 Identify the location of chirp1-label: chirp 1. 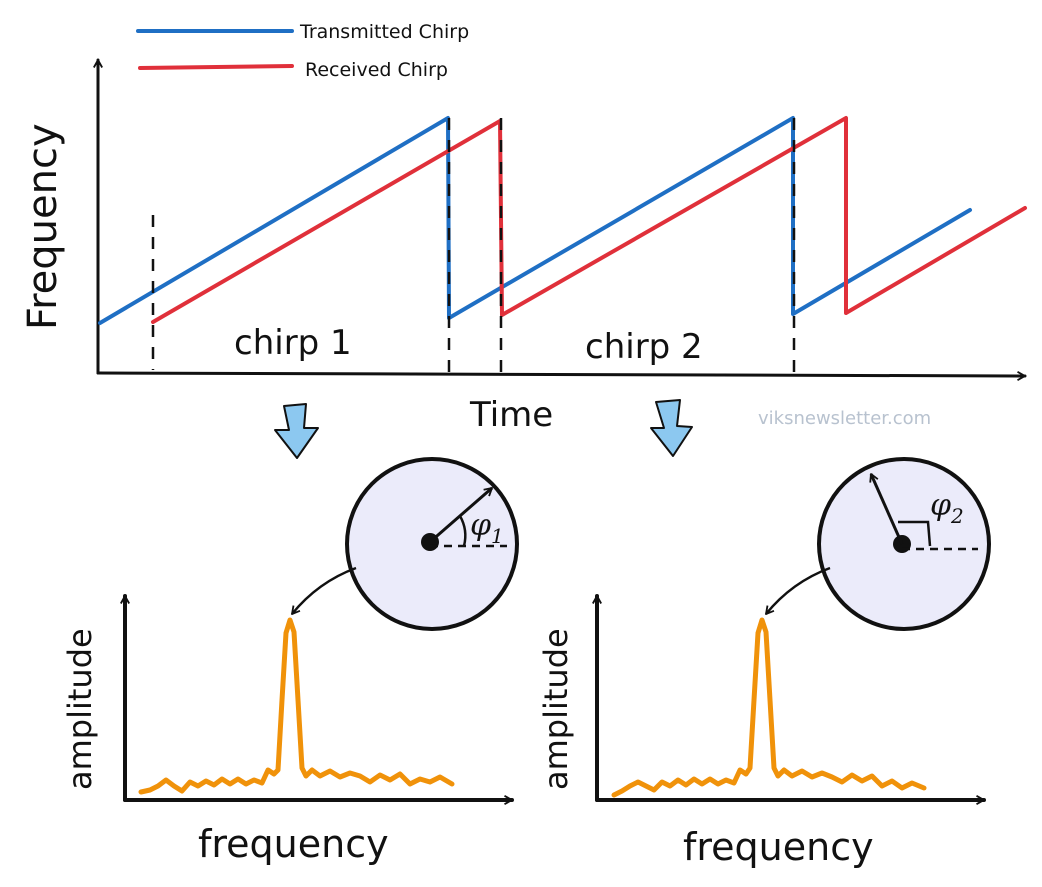
(293, 343).